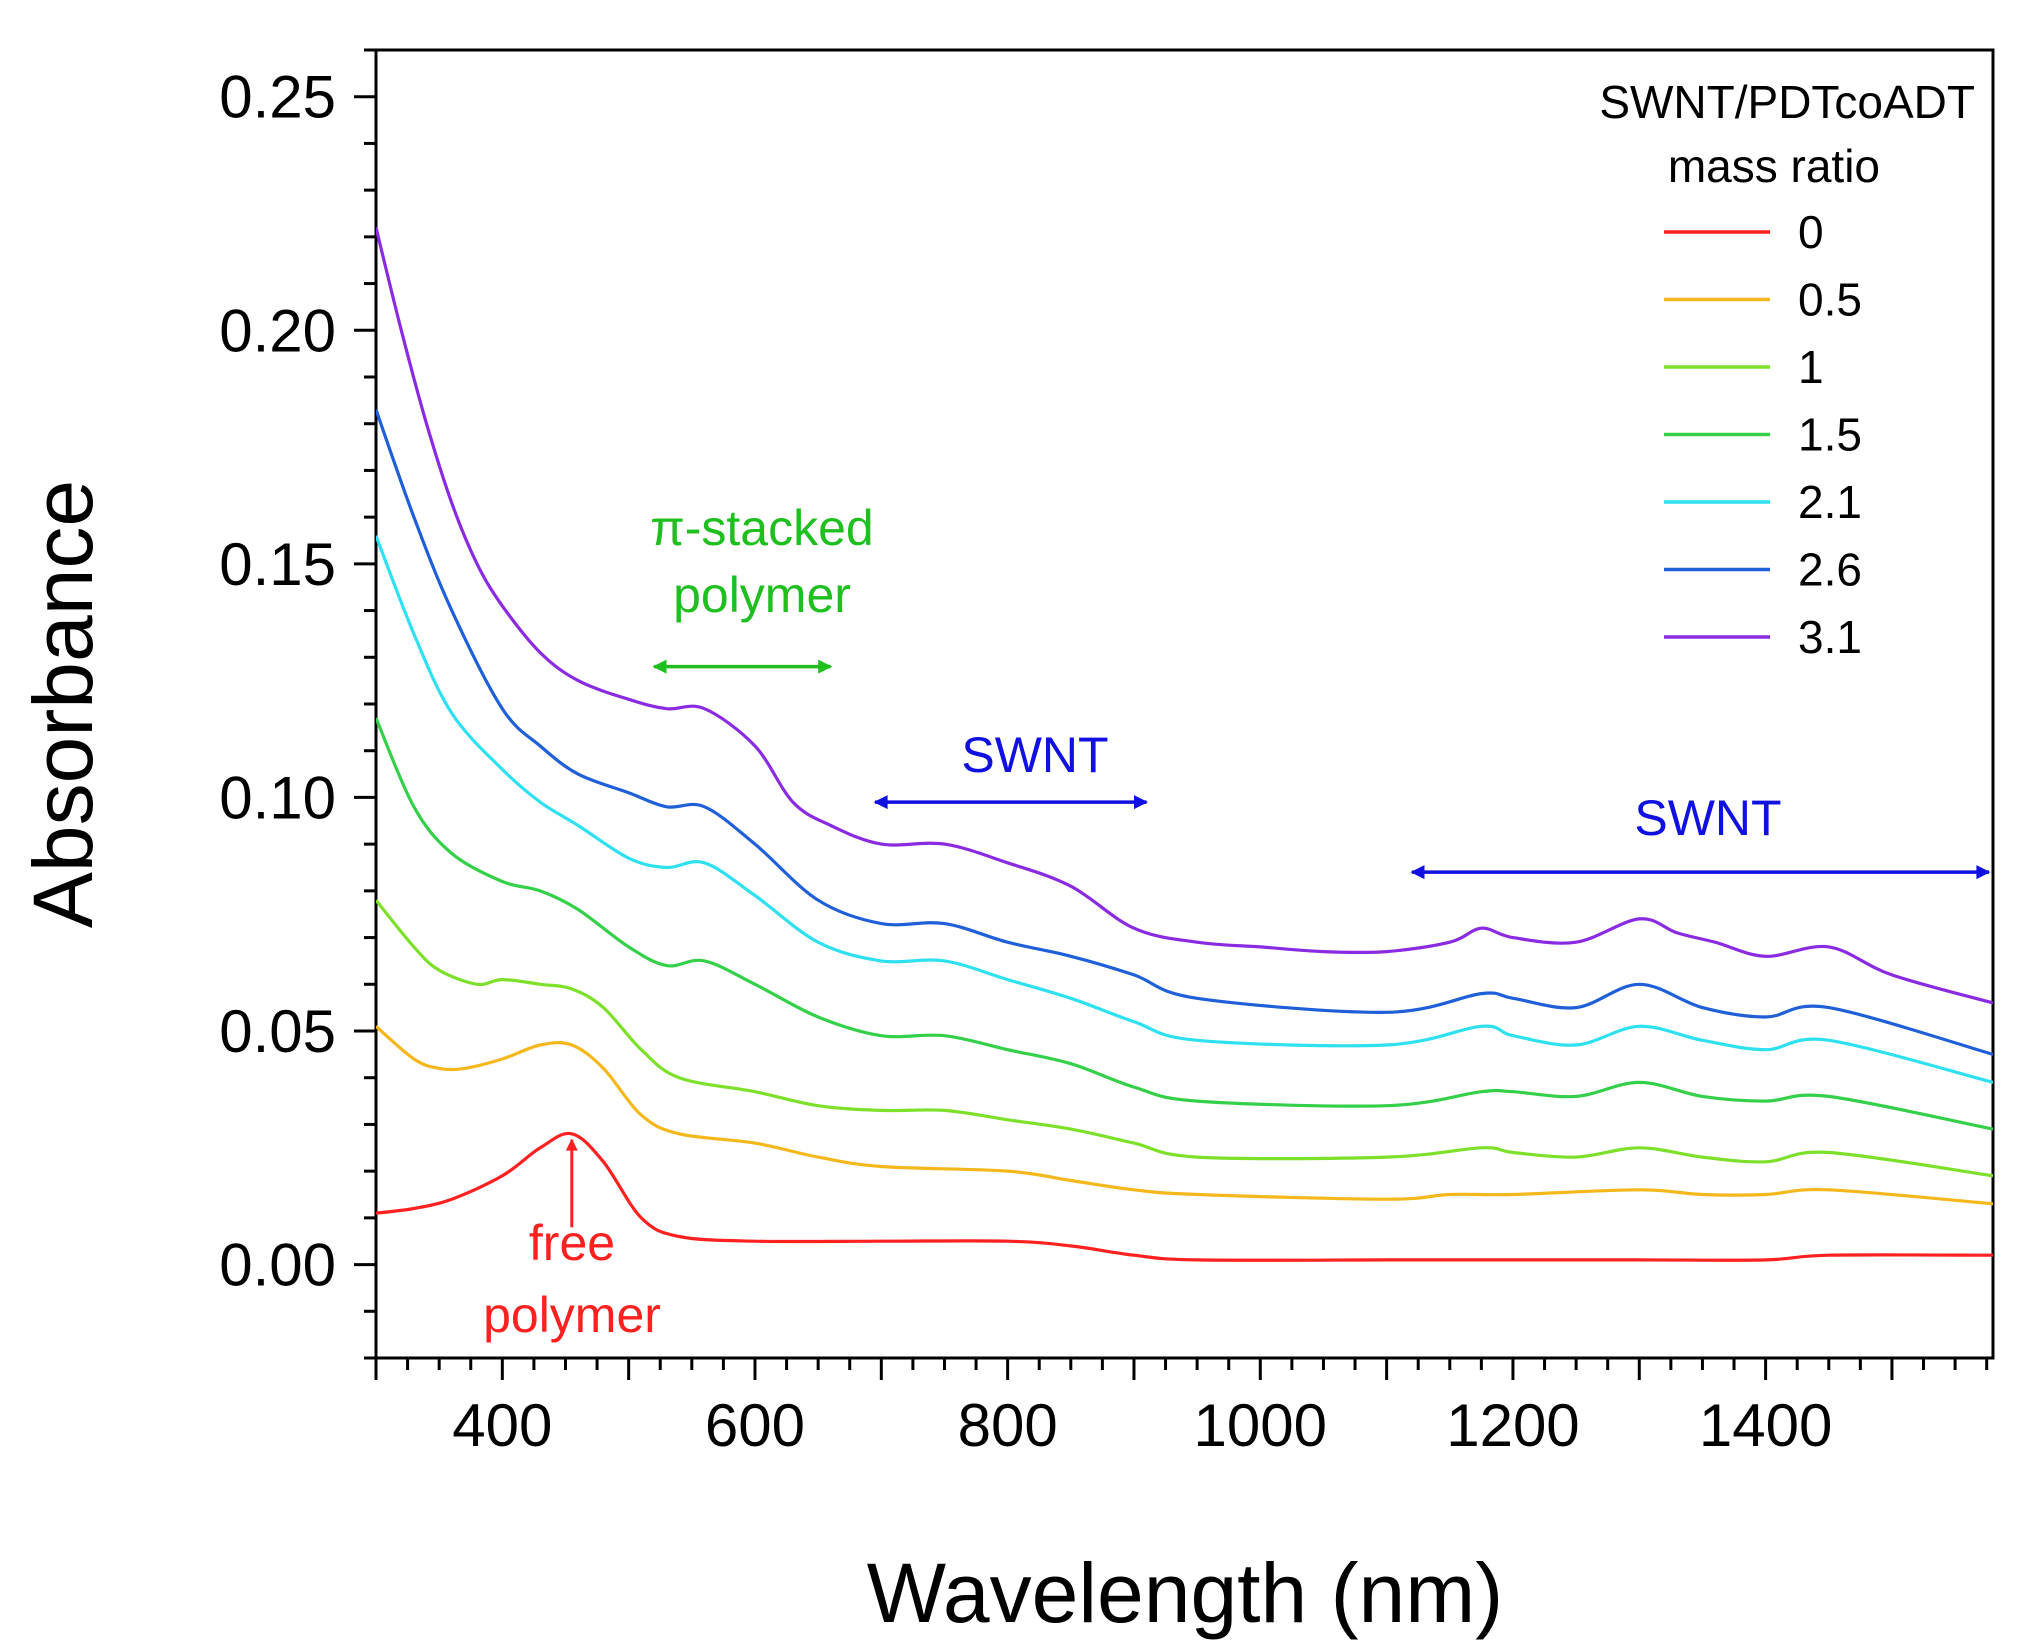 This screenshot has width=2020, height=1650. What do you see at coordinates (277, 97) in the screenshot?
I see `y-tick-label: 0.25` at bounding box center [277, 97].